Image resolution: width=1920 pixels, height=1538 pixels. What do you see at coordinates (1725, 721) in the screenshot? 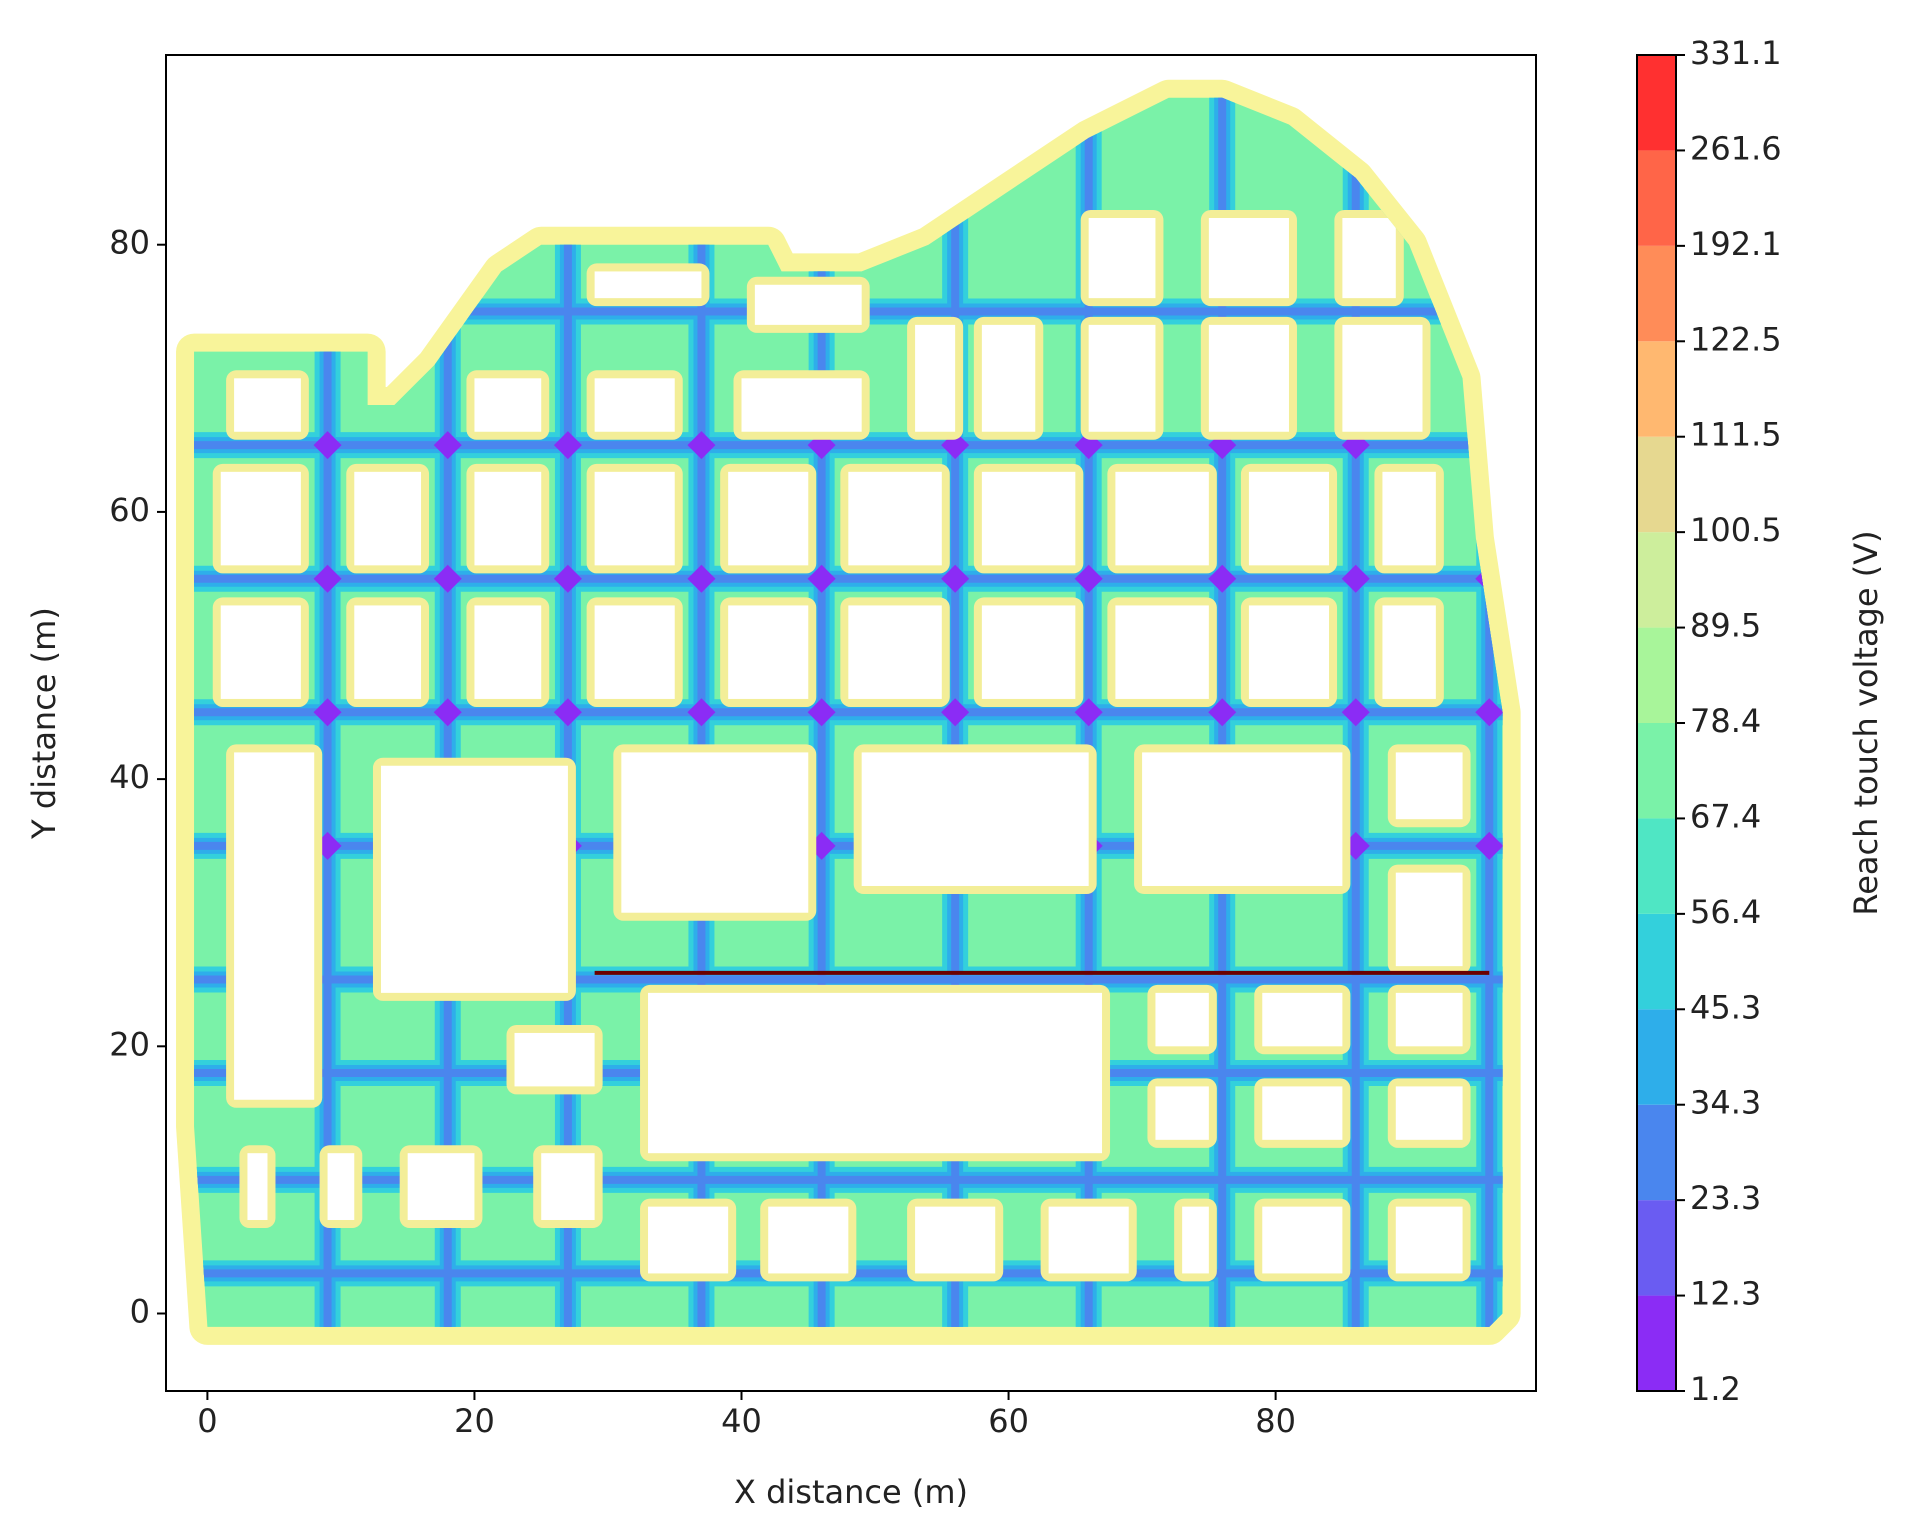
I see `colorbar-tick-label: 78.4` at bounding box center [1725, 721].